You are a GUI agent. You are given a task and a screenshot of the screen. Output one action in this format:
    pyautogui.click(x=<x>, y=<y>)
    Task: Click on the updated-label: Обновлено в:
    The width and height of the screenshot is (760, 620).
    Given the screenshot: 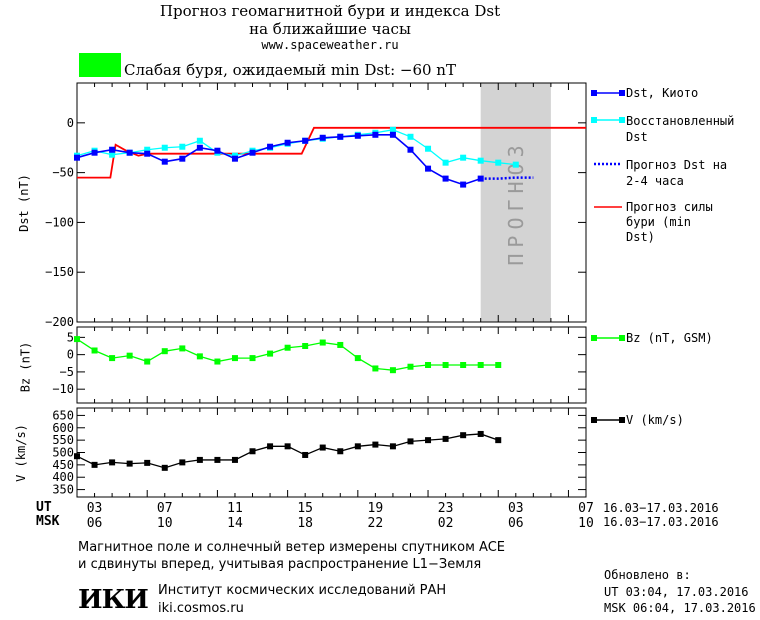 What is the action you would take?
    pyautogui.click(x=647, y=575)
    